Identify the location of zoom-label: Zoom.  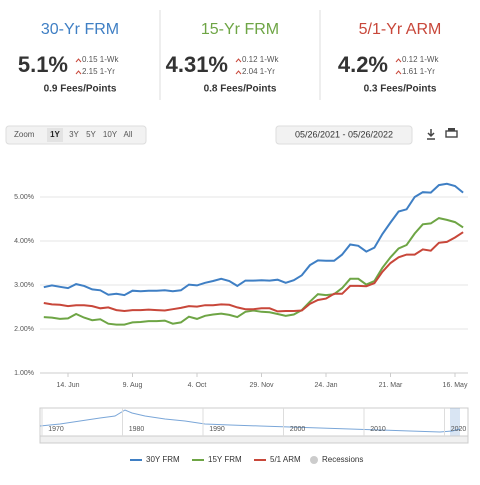
(24, 134).